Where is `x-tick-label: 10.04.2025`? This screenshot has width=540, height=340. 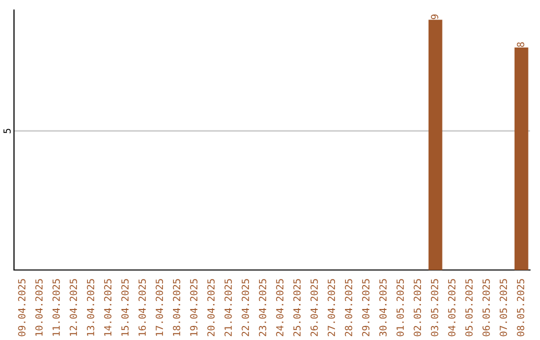 x-tick-label: 10.04.2025 is located at coordinates (39, 307).